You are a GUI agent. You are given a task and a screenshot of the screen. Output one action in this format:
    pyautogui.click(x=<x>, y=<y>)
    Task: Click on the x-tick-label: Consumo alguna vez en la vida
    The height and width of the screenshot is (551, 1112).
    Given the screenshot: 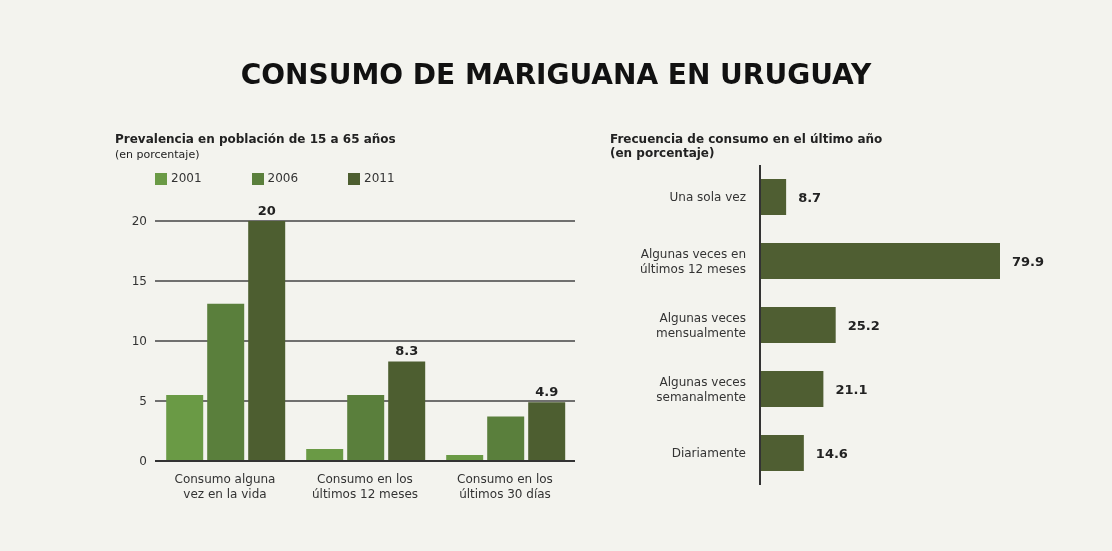 What is the action you would take?
    pyautogui.click(x=225, y=486)
    